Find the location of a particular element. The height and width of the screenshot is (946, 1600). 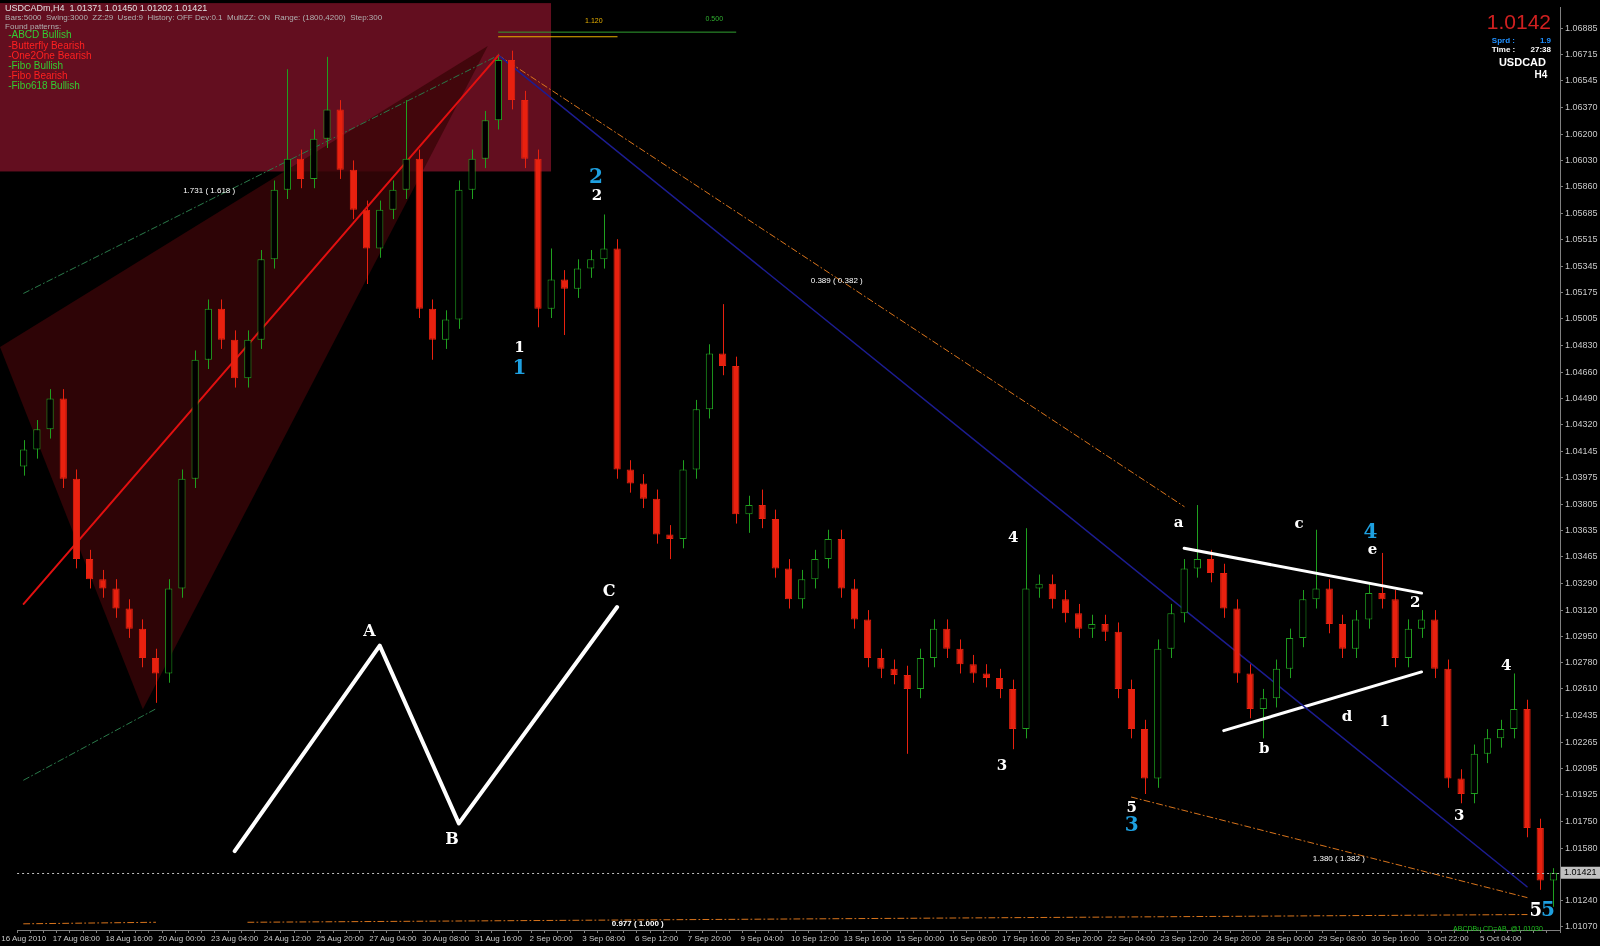

annotation: B is located at coordinates (452, 838).